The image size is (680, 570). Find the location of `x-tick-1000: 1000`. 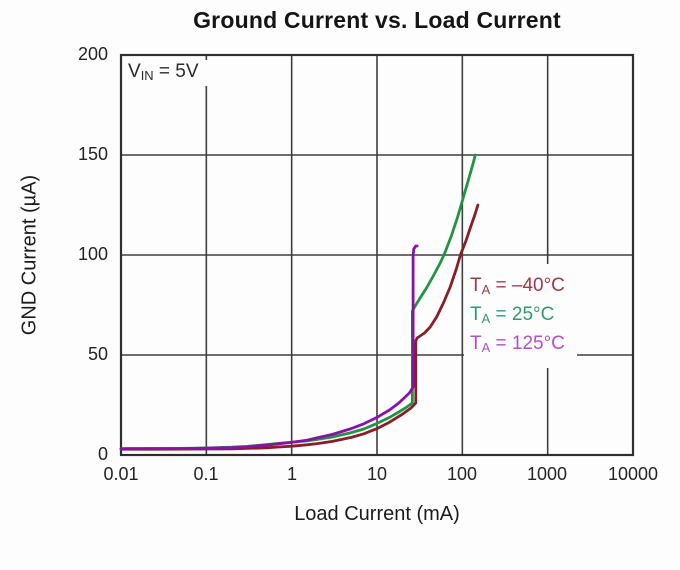

x-tick-1000: 1000 is located at coordinates (547, 474).